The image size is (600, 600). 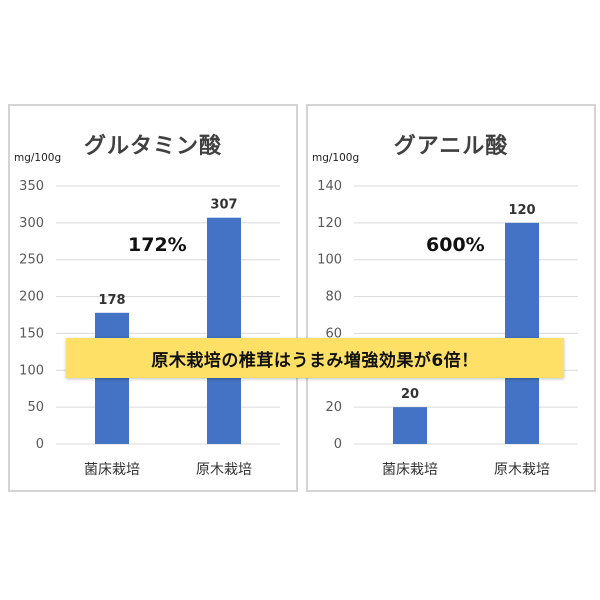 What do you see at coordinates (223, 205) in the screenshot?
I see `data-label: 307` at bounding box center [223, 205].